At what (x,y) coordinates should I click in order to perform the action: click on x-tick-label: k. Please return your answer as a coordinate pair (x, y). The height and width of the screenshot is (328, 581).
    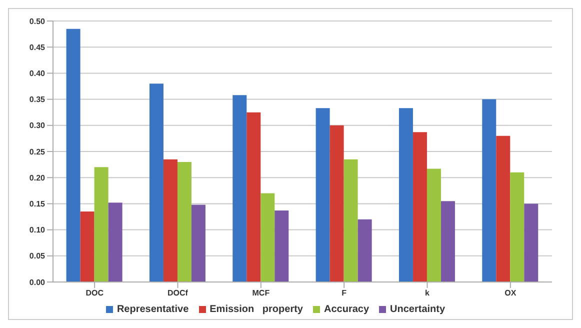
    Looking at the image, I should click on (427, 293).